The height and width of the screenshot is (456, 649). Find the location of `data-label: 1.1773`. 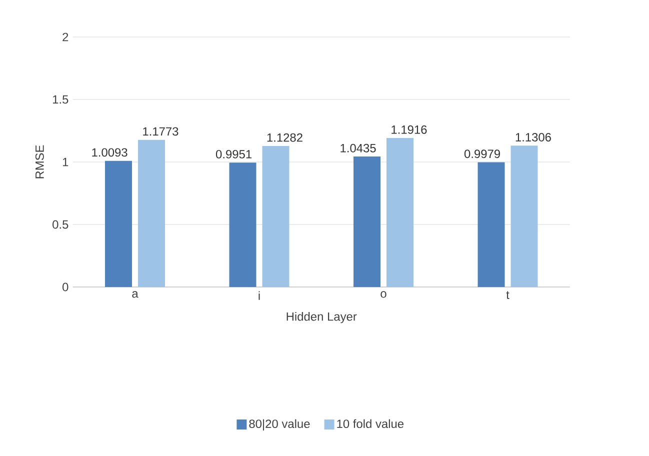

data-label: 1.1773 is located at coordinates (160, 131).